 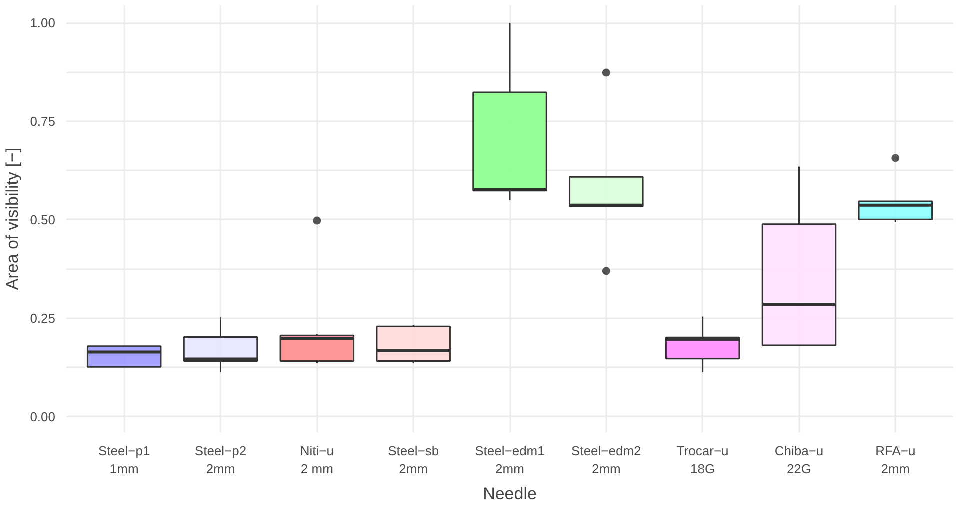 What do you see at coordinates (220, 460) in the screenshot?
I see `x-tick-label: Steel−p2 2mm` at bounding box center [220, 460].